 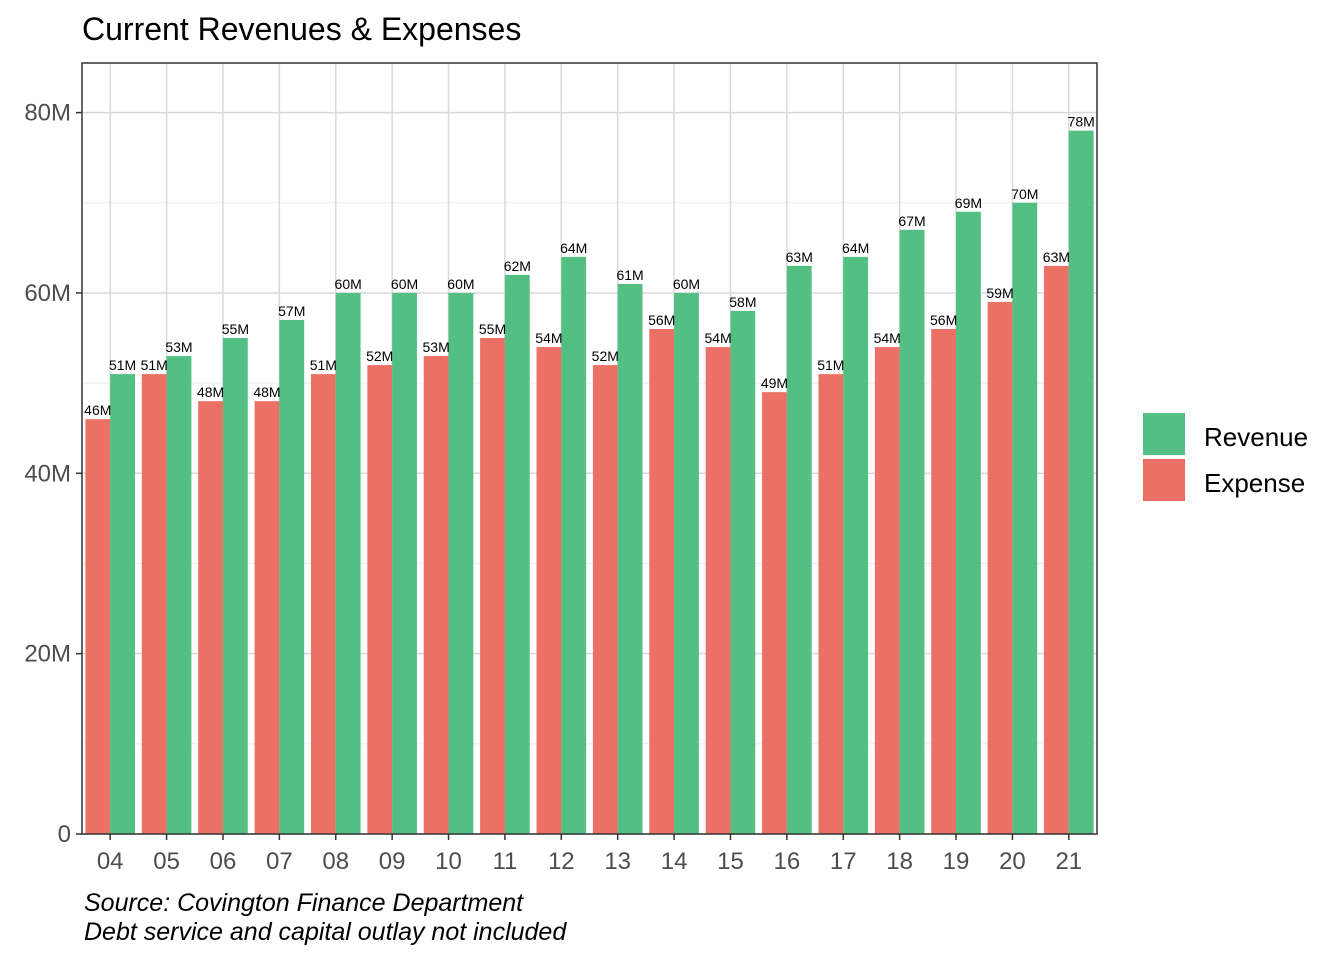 I want to click on legend: Revenue Expense, so click(x=1225, y=457).